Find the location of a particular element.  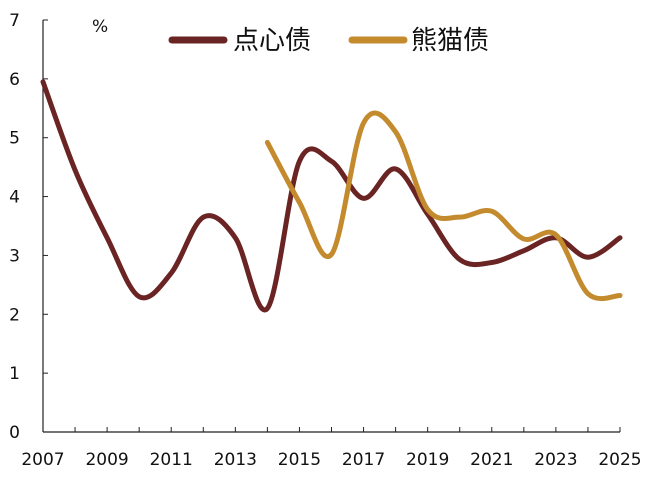

y-tick-label: 4 is located at coordinates (14, 198).